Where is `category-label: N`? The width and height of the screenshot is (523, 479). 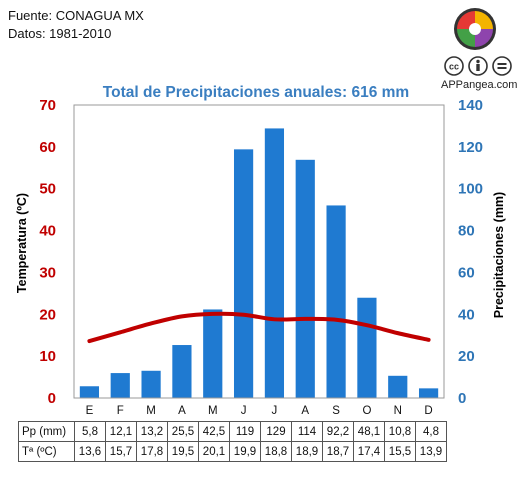 category-label: N is located at coordinates (398, 411).